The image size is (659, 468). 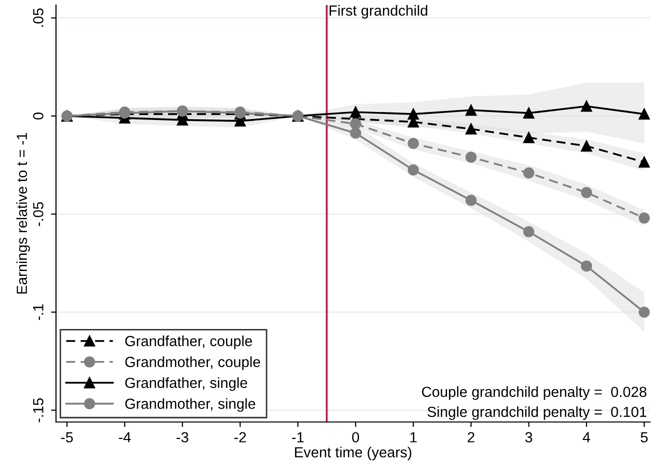 I want to click on x-tick-label: 1, so click(x=413, y=437).